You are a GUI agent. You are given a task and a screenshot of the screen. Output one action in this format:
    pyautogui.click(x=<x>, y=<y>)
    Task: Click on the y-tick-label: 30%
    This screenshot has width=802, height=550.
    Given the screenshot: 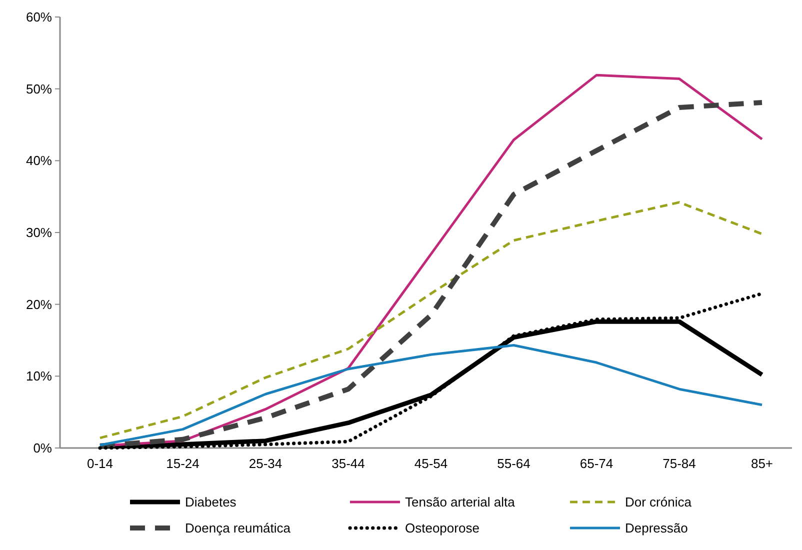 What is the action you would take?
    pyautogui.click(x=39, y=232)
    